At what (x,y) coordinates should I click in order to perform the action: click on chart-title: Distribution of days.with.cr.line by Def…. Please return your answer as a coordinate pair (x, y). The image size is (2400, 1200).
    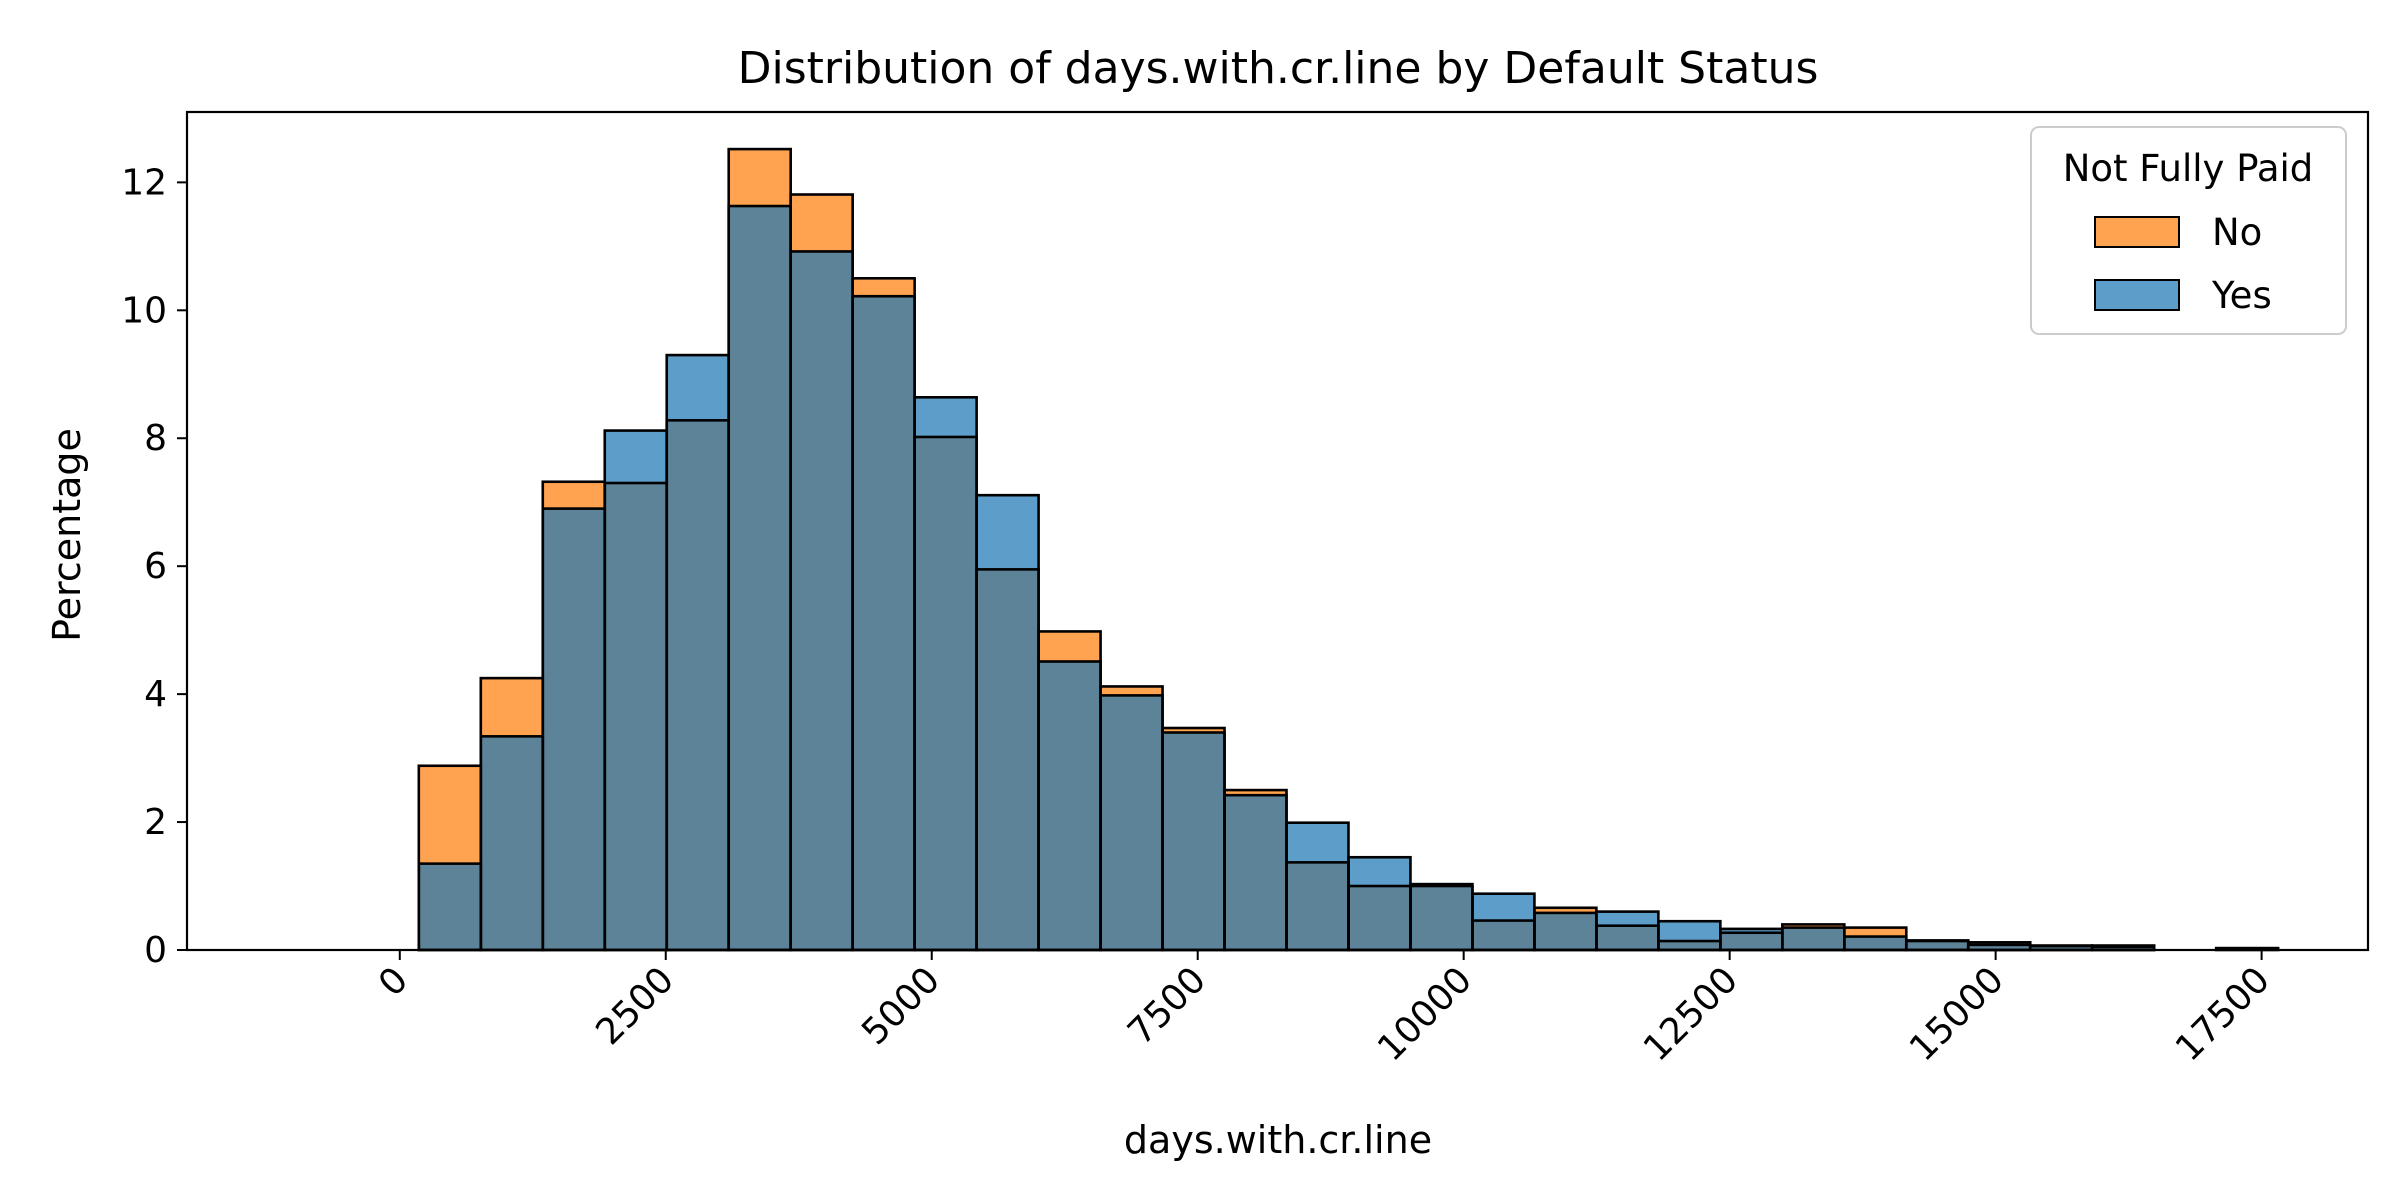
    Looking at the image, I should click on (1278, 68).